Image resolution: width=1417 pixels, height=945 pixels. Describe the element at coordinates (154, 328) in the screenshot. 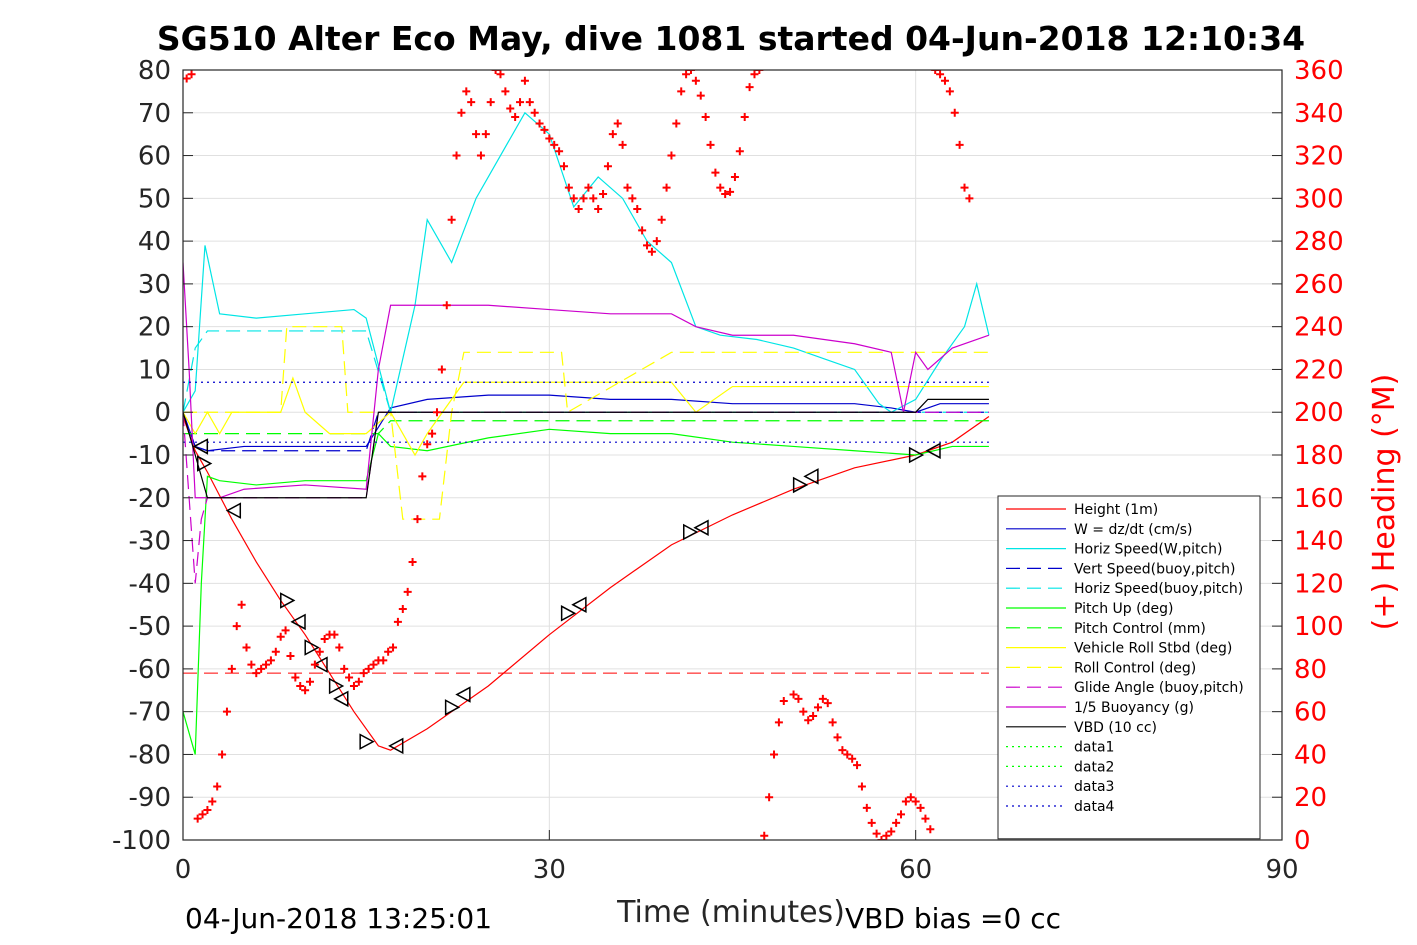

I see `y-tick-label: 20` at that location.